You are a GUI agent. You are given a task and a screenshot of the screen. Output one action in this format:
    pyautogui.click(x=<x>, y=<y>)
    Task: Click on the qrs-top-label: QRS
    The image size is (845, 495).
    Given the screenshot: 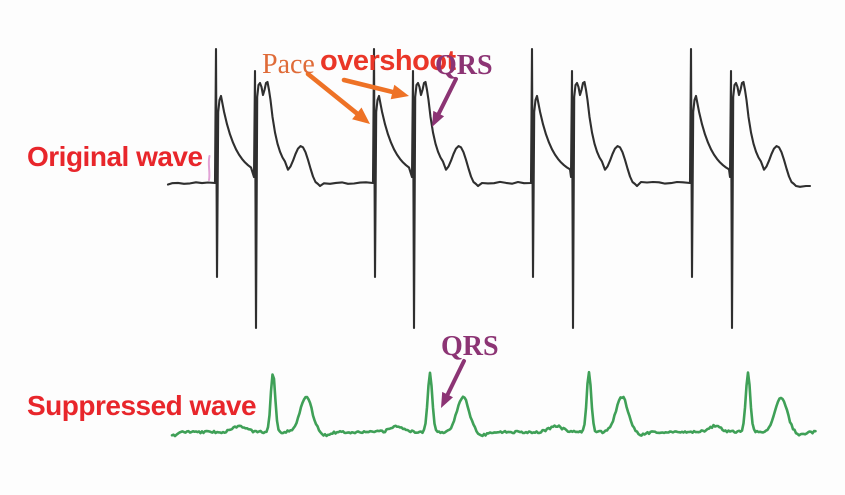 What is the action you would take?
    pyautogui.click(x=464, y=65)
    